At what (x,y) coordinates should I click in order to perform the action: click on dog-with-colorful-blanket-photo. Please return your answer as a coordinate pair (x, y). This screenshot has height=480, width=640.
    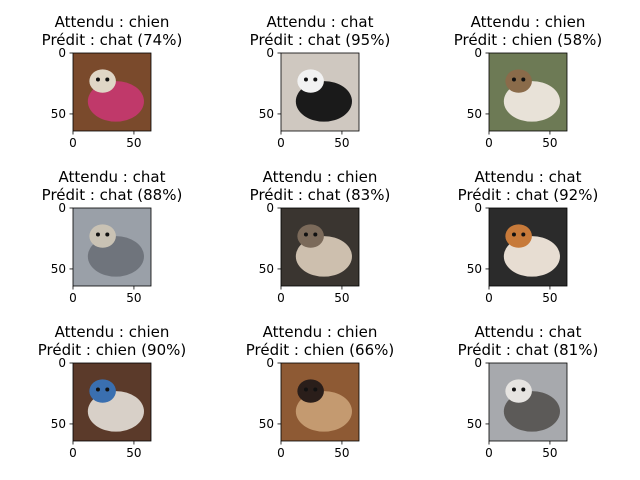
    Looking at the image, I should click on (112, 402).